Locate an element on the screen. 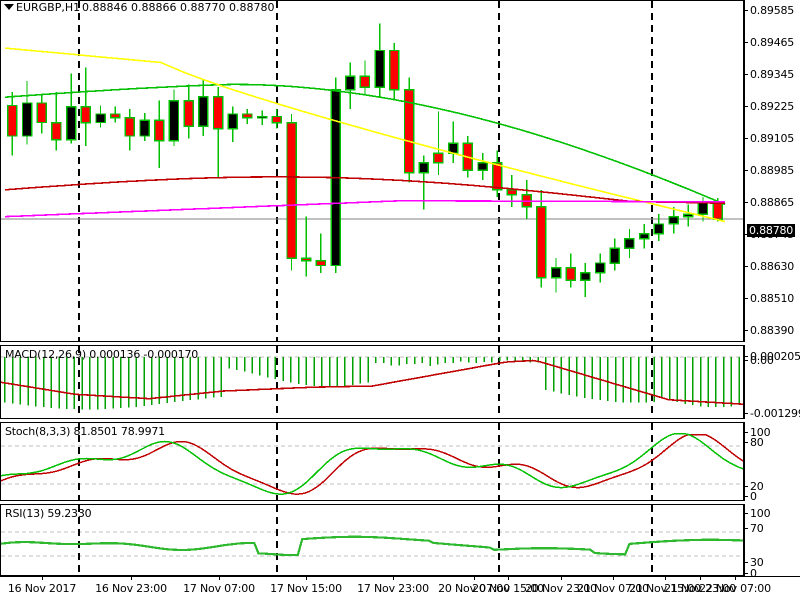  time-axis-label: 22 Nov 07:00 is located at coordinates (735, 588).